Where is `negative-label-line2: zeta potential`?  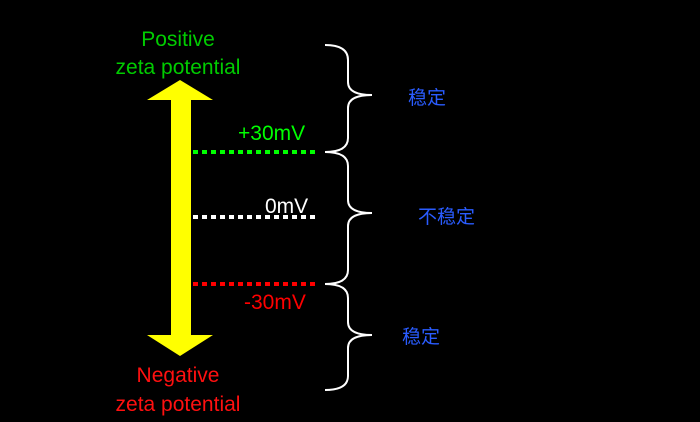
negative-label-line2: zeta potential is located at coordinates (178, 404).